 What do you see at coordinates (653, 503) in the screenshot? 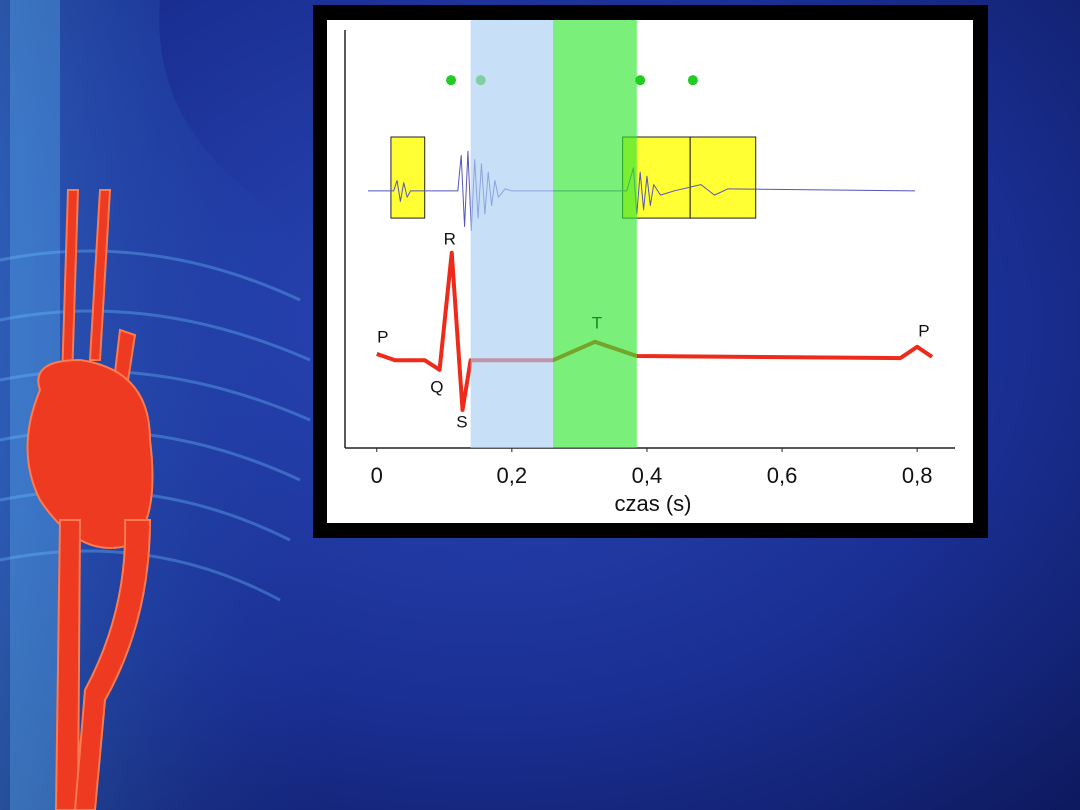
I see `x-axis-label: czas (s)` at bounding box center [653, 503].